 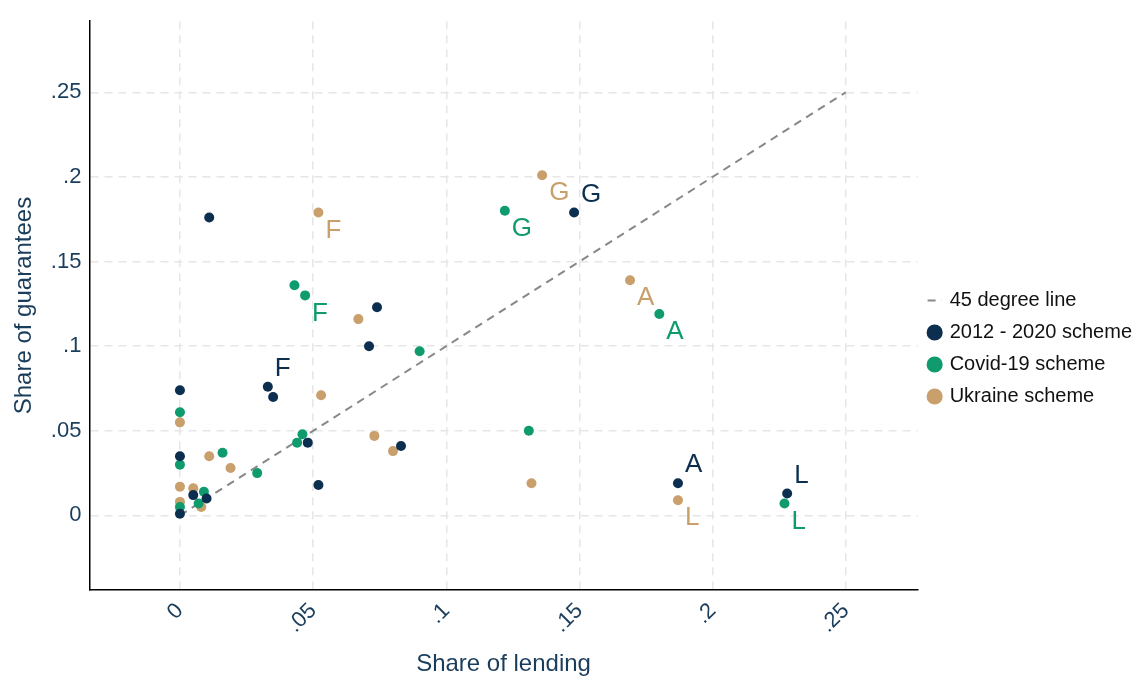 What do you see at coordinates (1027, 363) in the screenshot?
I see `legend-label: Covid-19 scheme` at bounding box center [1027, 363].